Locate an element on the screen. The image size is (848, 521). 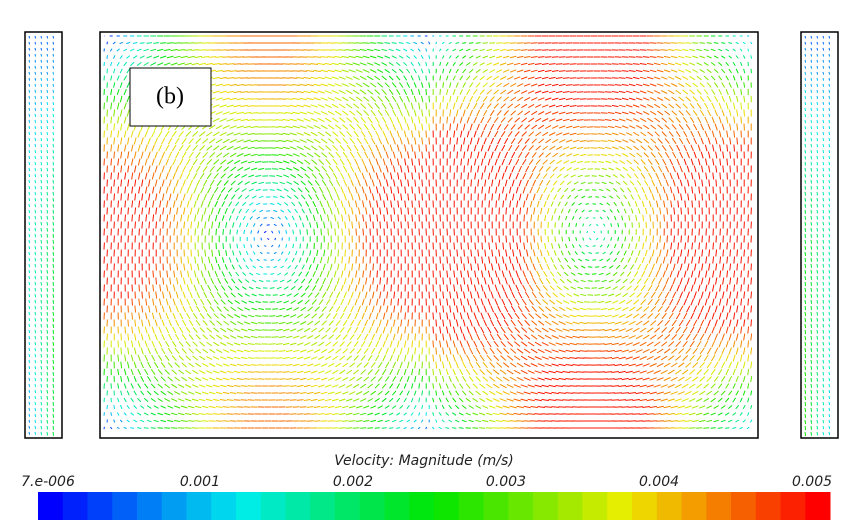
colorbar-tick-label: 0.002 is located at coordinates (353, 482).